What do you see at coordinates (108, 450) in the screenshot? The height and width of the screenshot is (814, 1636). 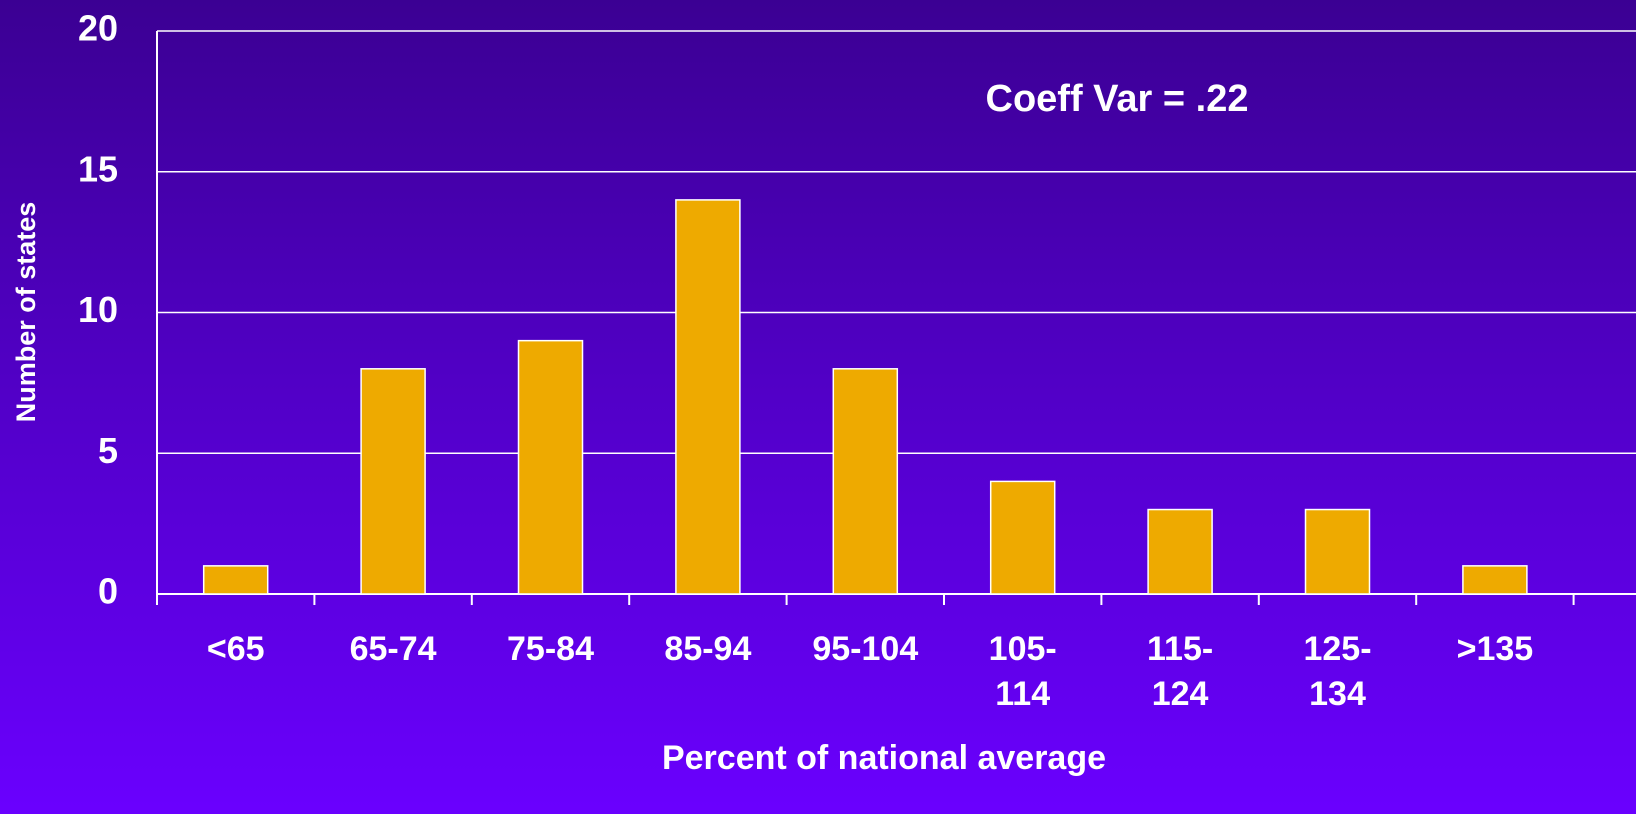 I see `y-tick-label: 5` at bounding box center [108, 450].